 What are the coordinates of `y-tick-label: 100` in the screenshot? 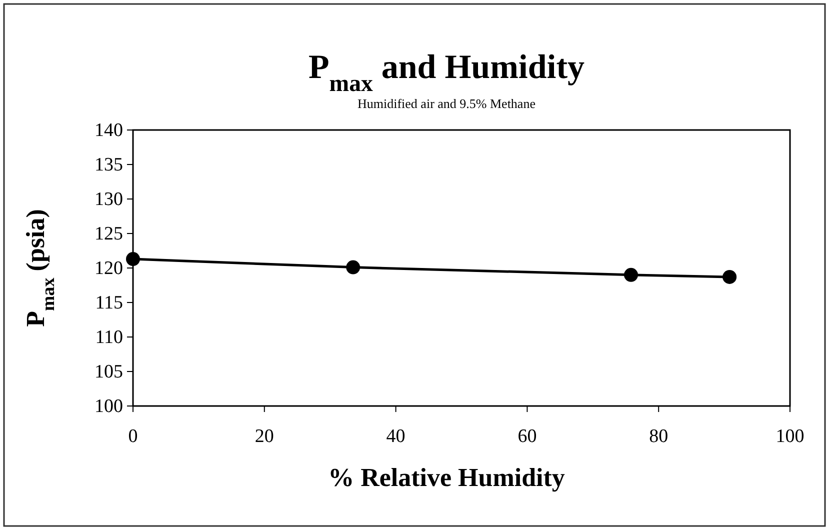 It's located at (108, 406).